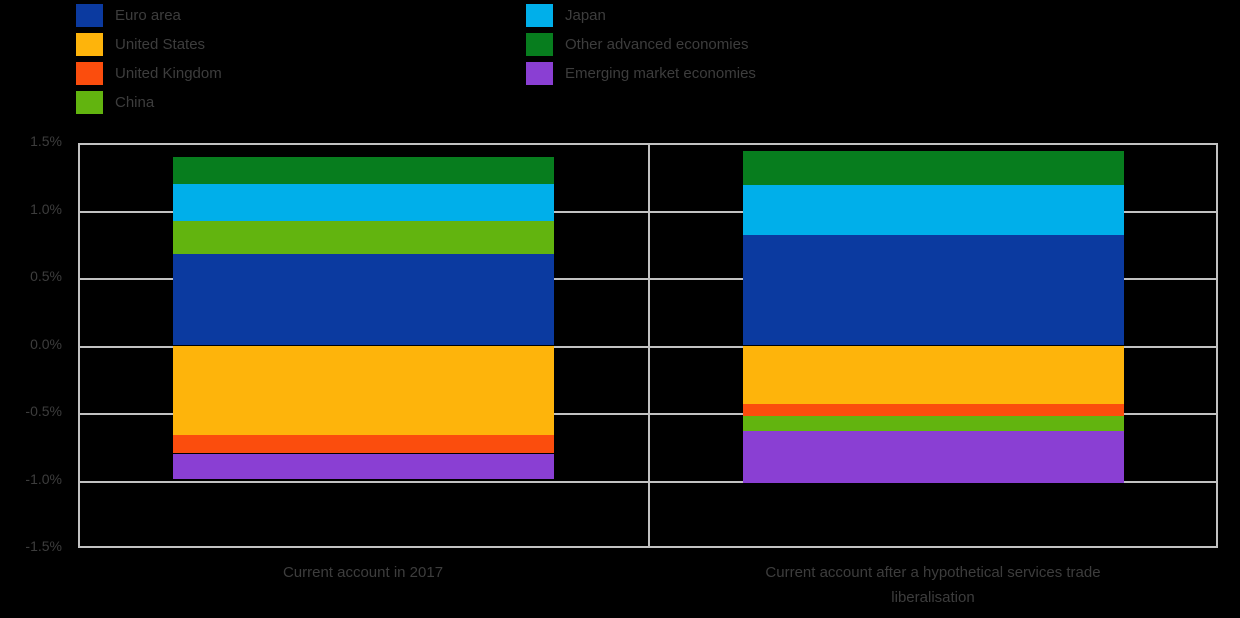 The height and width of the screenshot is (618, 1240). Describe the element at coordinates (89, 73) in the screenshot. I see `legend-swatch-united_kingdom` at that location.